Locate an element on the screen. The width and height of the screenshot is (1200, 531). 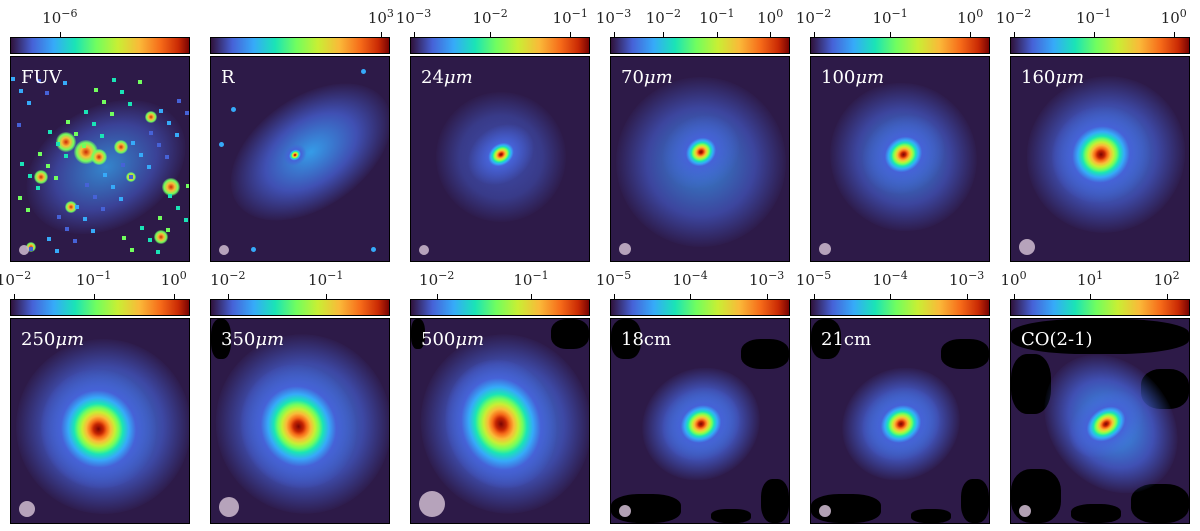
panel-r: 103 R is located at coordinates (302, 134).